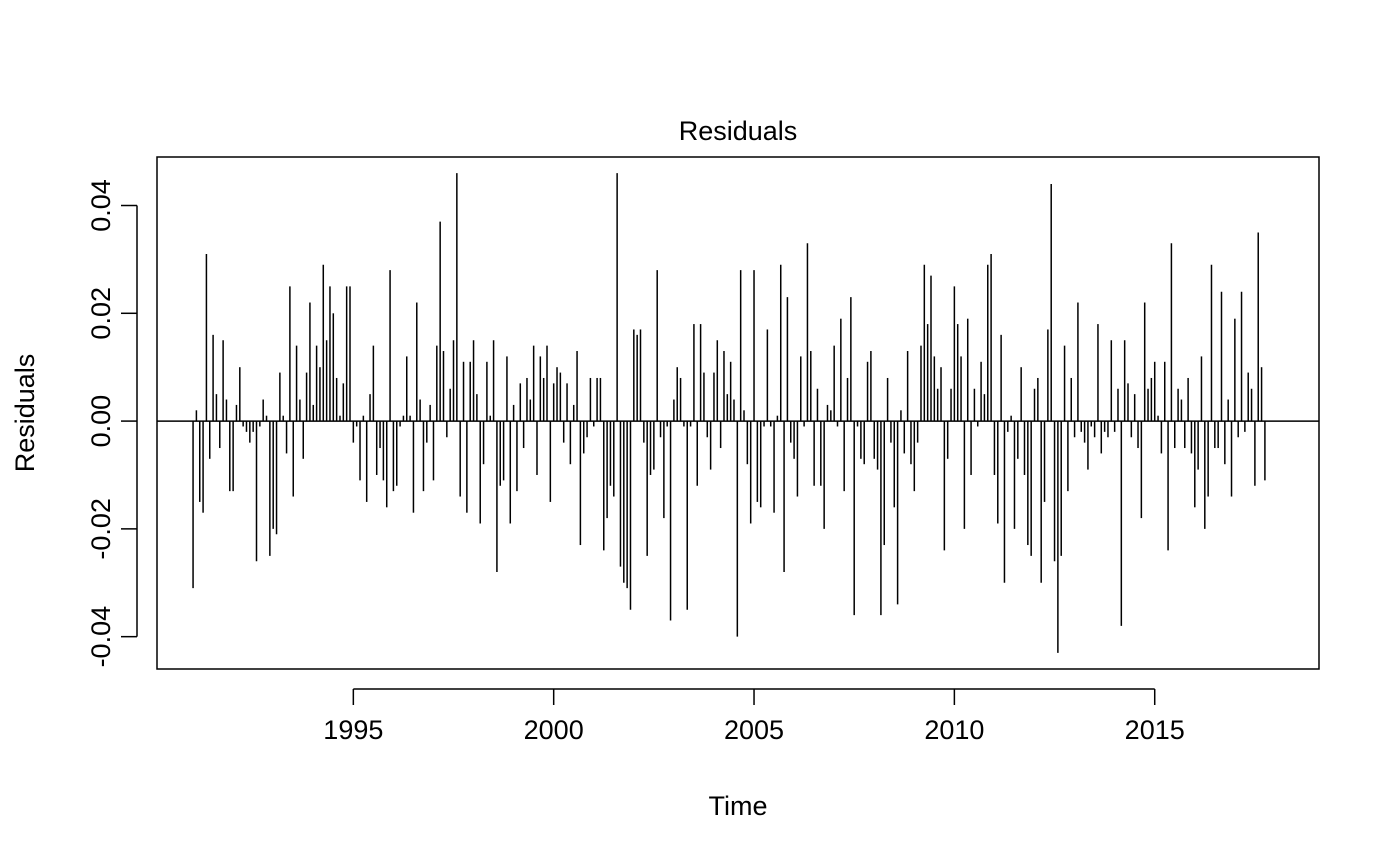 This screenshot has width=1400, height=866. Describe the element at coordinates (101, 313) in the screenshot. I see `y-tick-label: 0.02` at that location.